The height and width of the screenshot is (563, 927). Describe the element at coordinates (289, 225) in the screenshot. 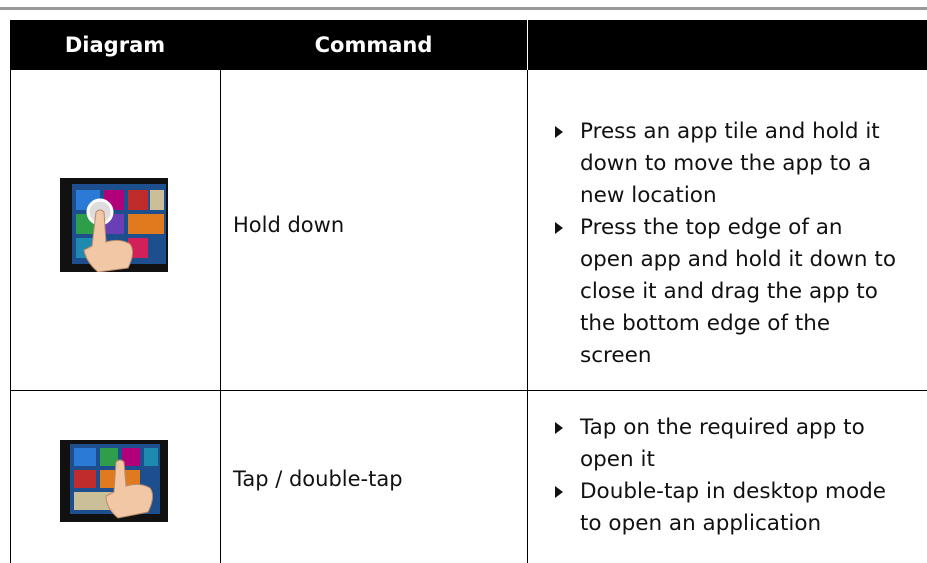

I see `command-text: Hold down` at that location.